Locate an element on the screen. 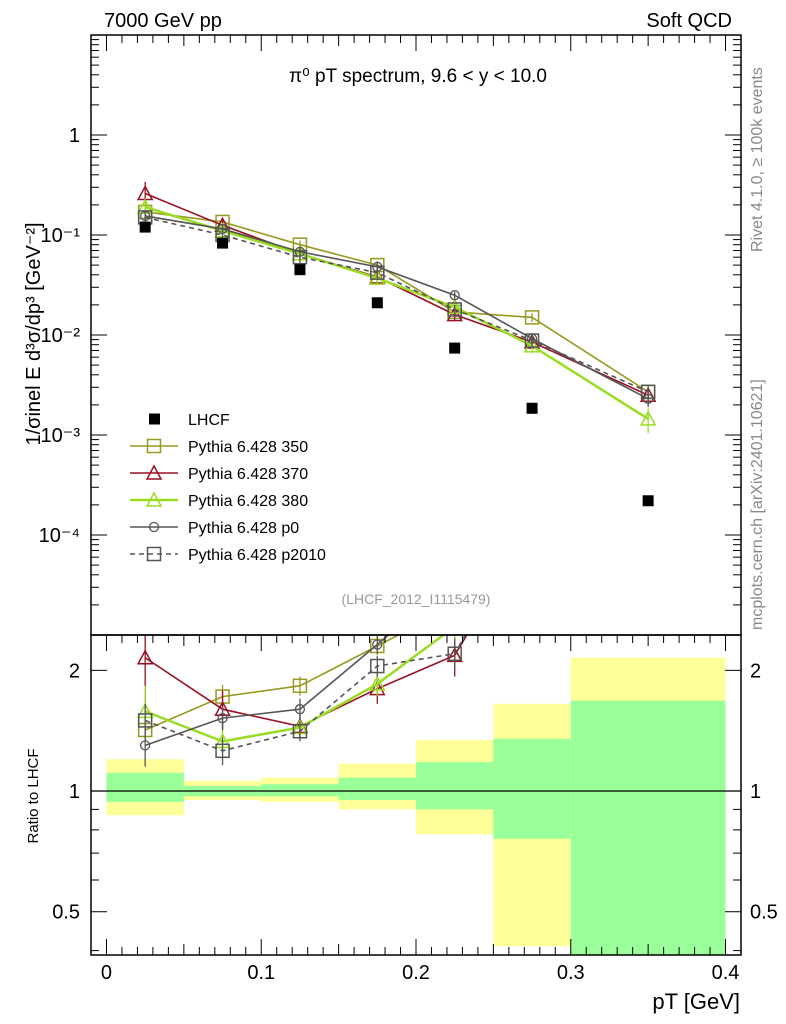 The width and height of the screenshot is (786, 1024). legend-label: Pythia 6.428 p2010 is located at coordinates (257, 555).